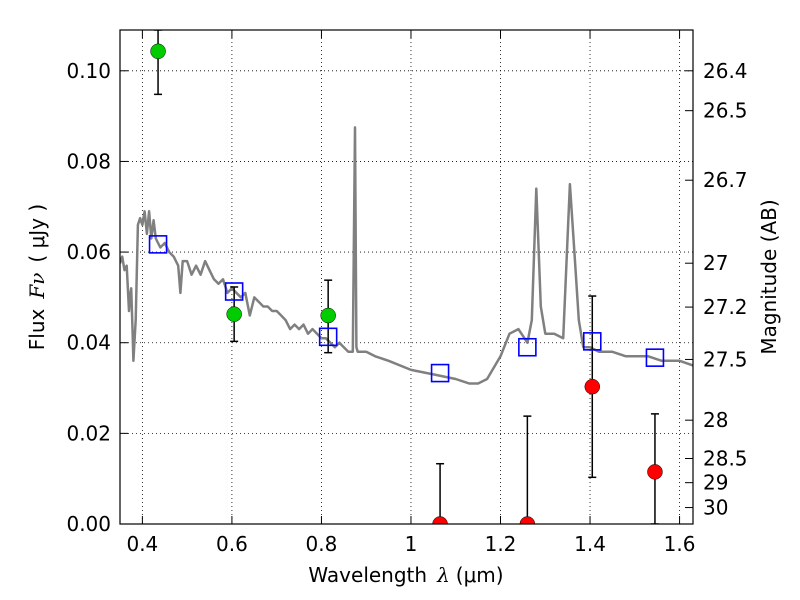  What do you see at coordinates (88, 252) in the screenshot?
I see `y-tick-label: 0.06` at bounding box center [88, 252].